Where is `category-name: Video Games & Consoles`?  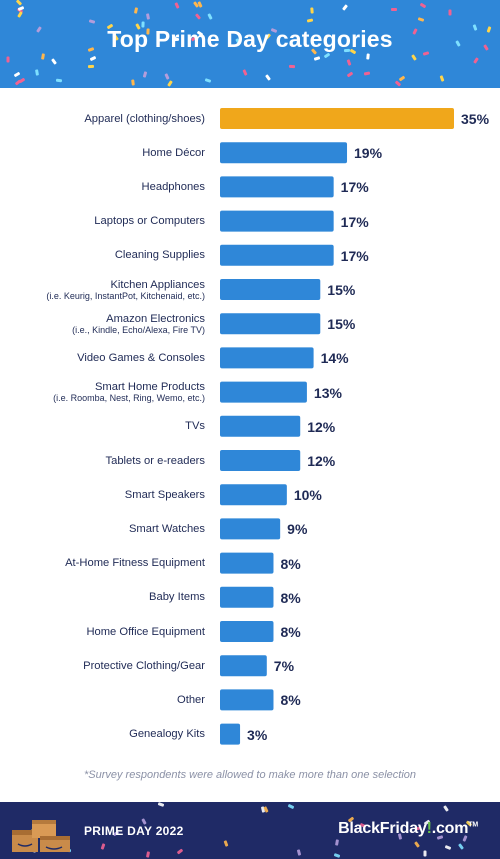
category-name: Video Games & Consoles is located at coordinates (141, 357).